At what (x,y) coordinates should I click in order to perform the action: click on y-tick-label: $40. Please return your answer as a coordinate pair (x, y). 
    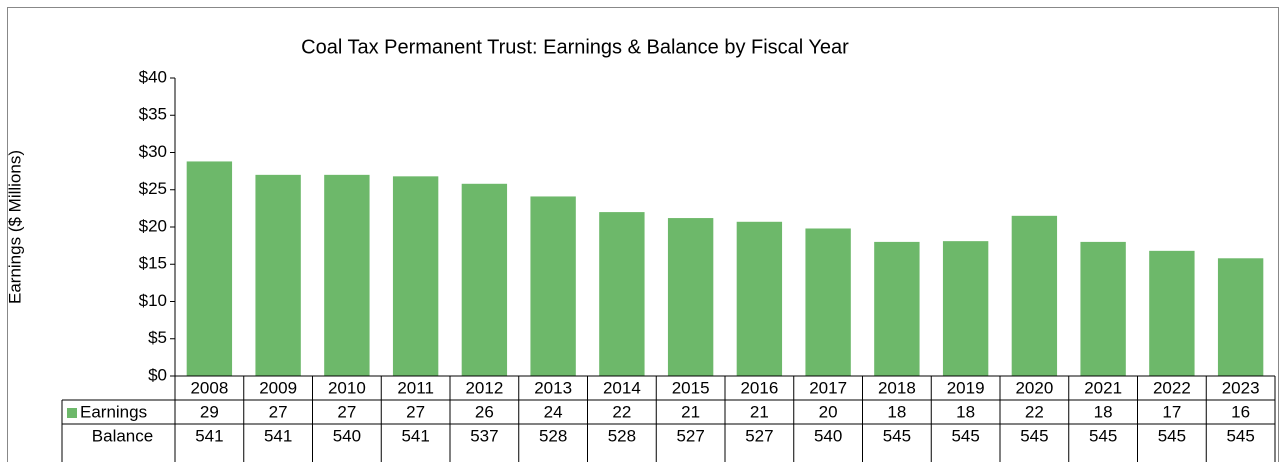
    Looking at the image, I should click on (153, 76).